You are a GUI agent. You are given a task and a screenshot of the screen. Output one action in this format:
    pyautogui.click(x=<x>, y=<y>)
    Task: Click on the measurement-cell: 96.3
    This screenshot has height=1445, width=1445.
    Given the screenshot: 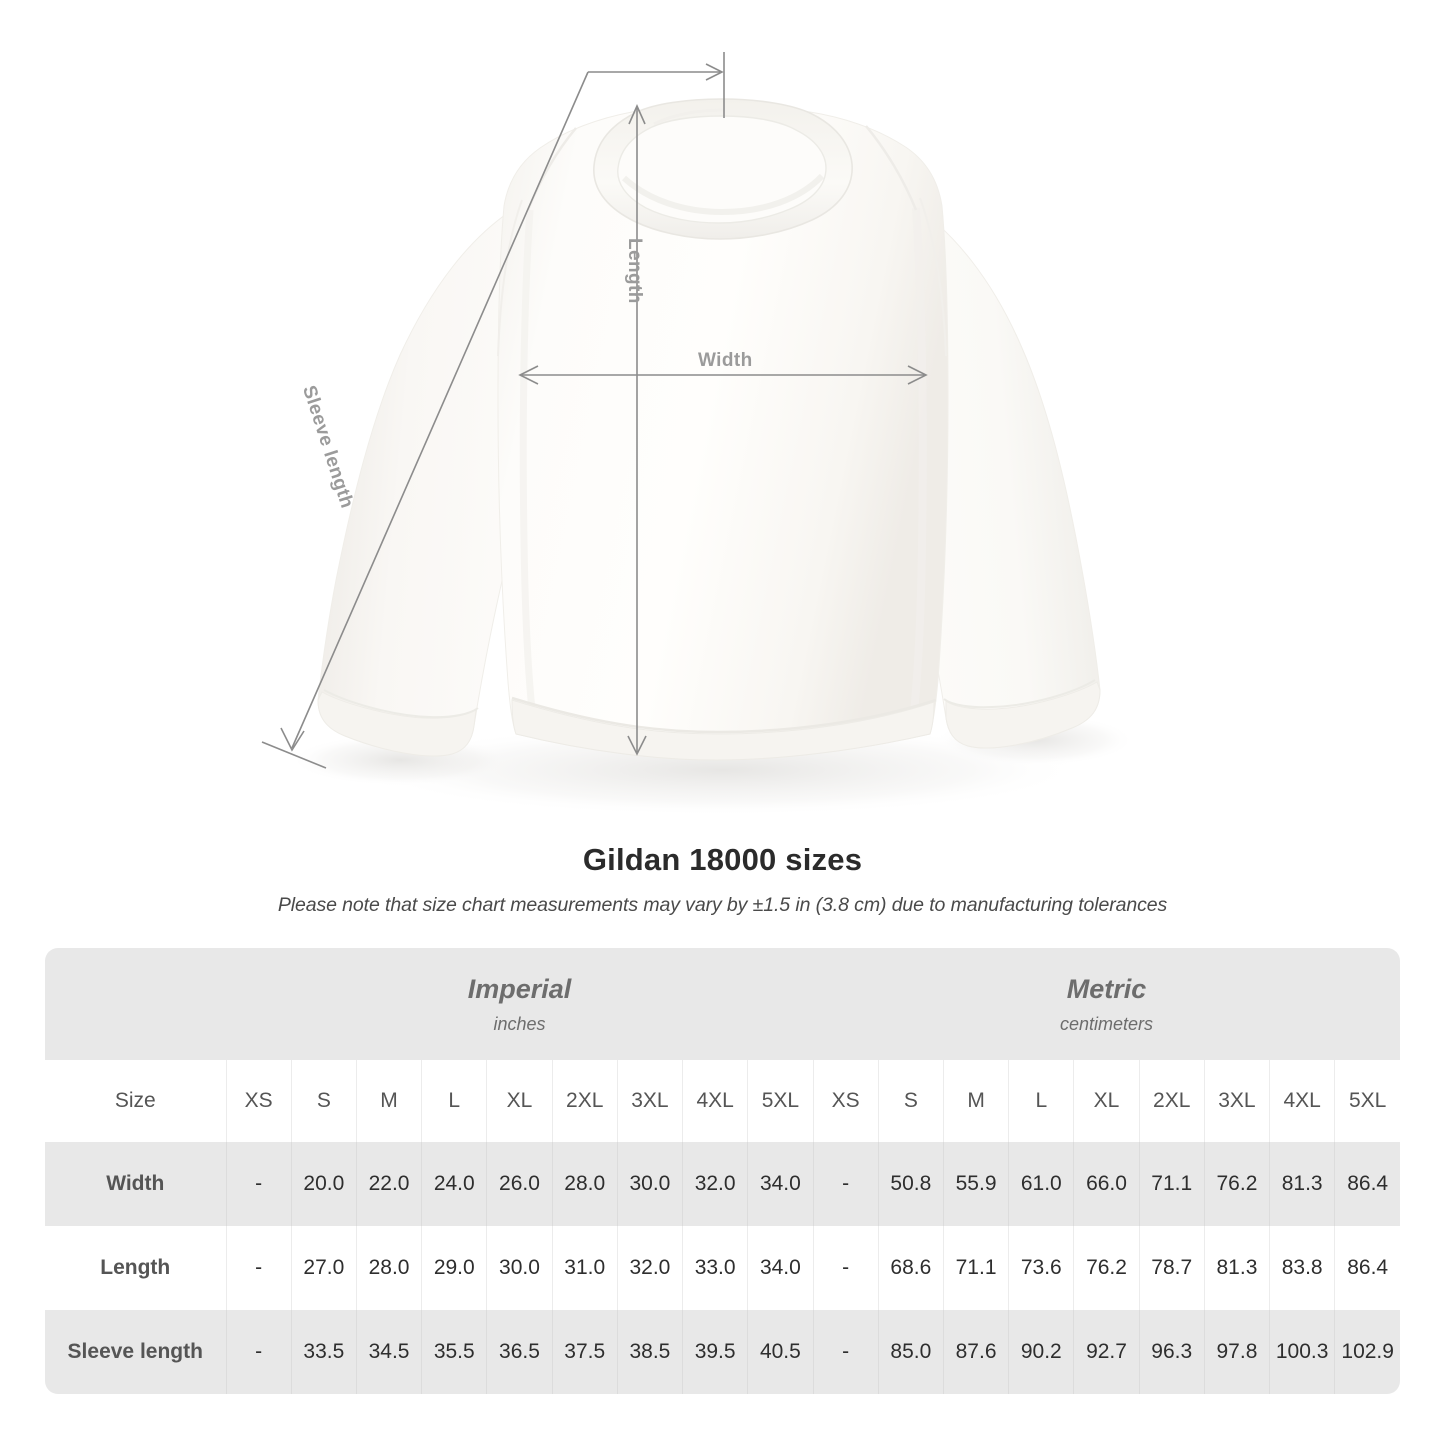 What is the action you would take?
    pyautogui.click(x=1171, y=1352)
    